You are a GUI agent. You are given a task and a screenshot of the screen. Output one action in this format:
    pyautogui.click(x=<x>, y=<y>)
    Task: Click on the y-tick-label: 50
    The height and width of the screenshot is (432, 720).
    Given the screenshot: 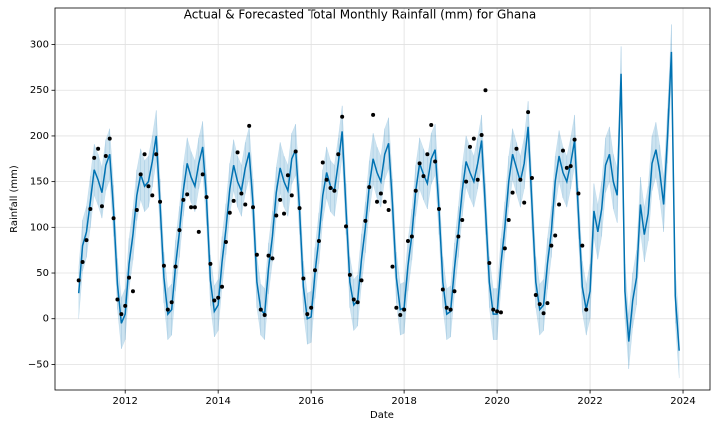 What is the action you would take?
    pyautogui.click(x=42, y=273)
    